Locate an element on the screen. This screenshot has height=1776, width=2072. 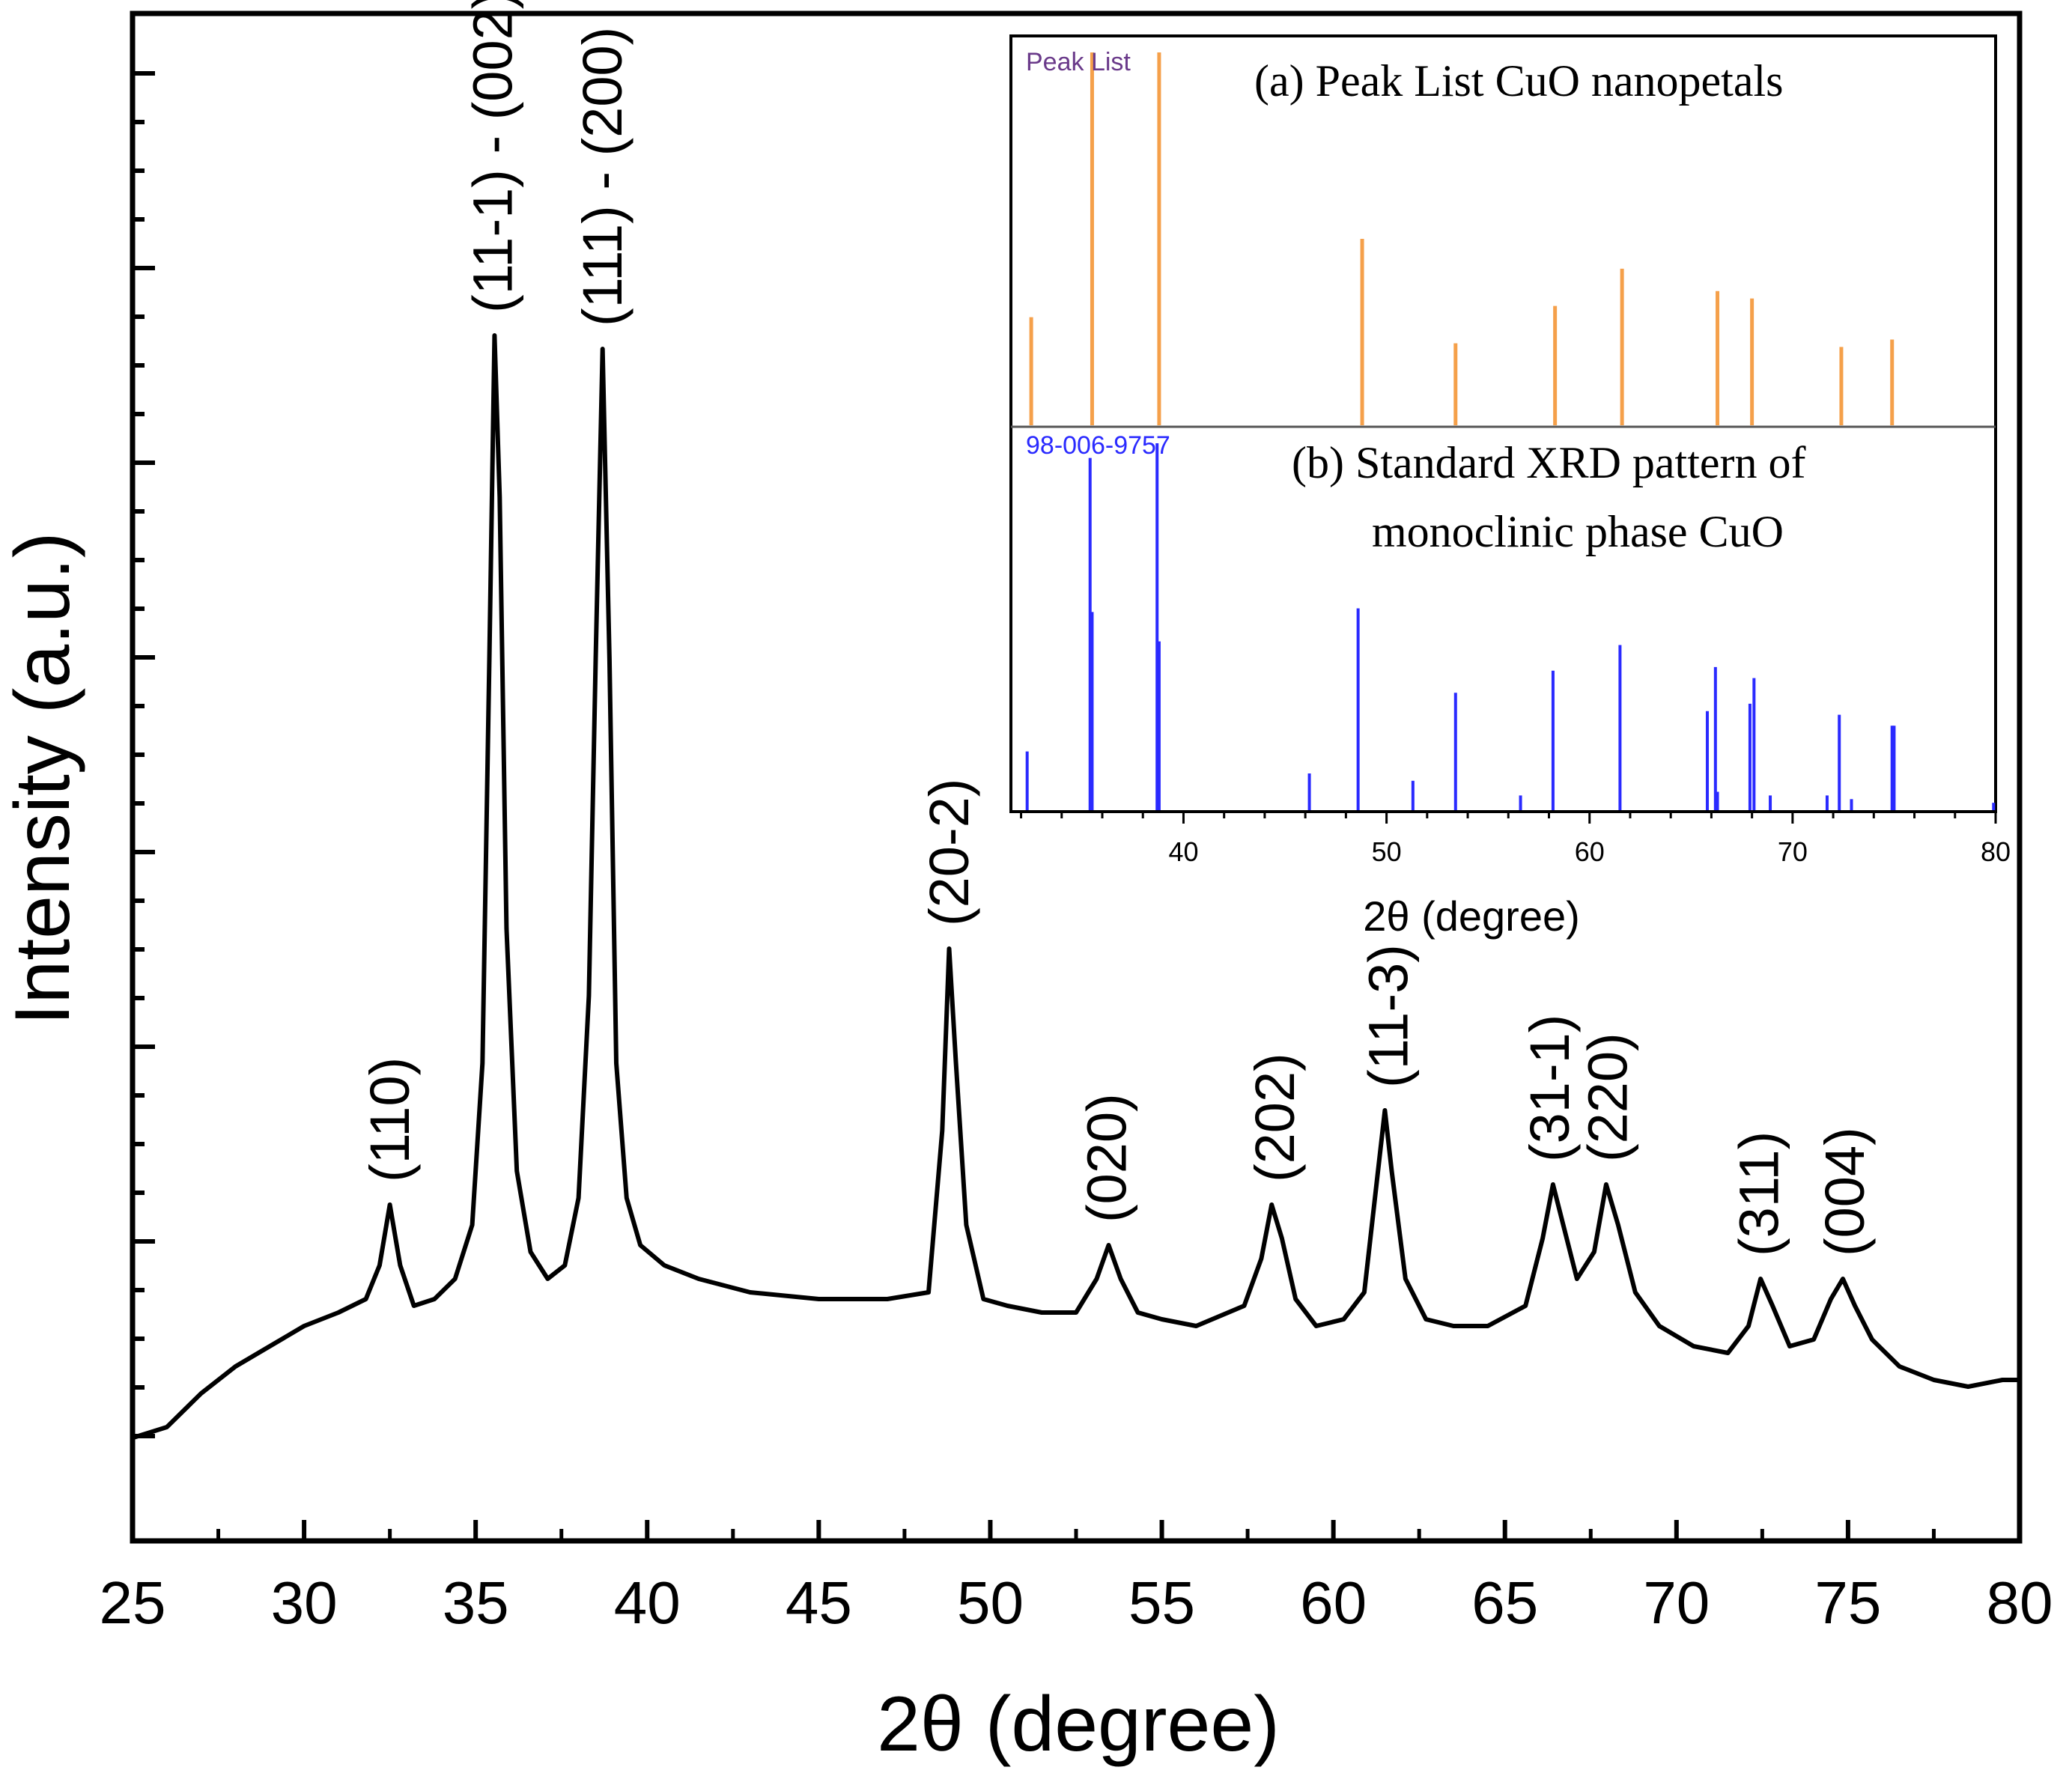
inset-x-tick-label: 80 is located at coordinates (1996, 851).